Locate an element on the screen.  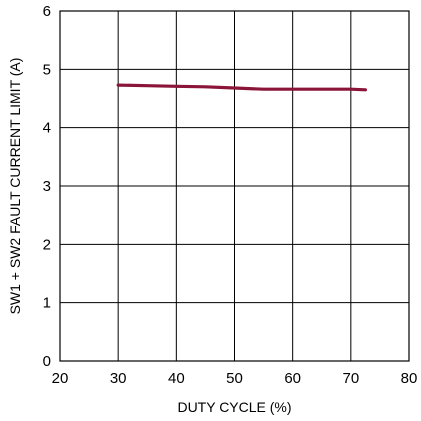
x-tick-label: 80 is located at coordinates (409, 378).